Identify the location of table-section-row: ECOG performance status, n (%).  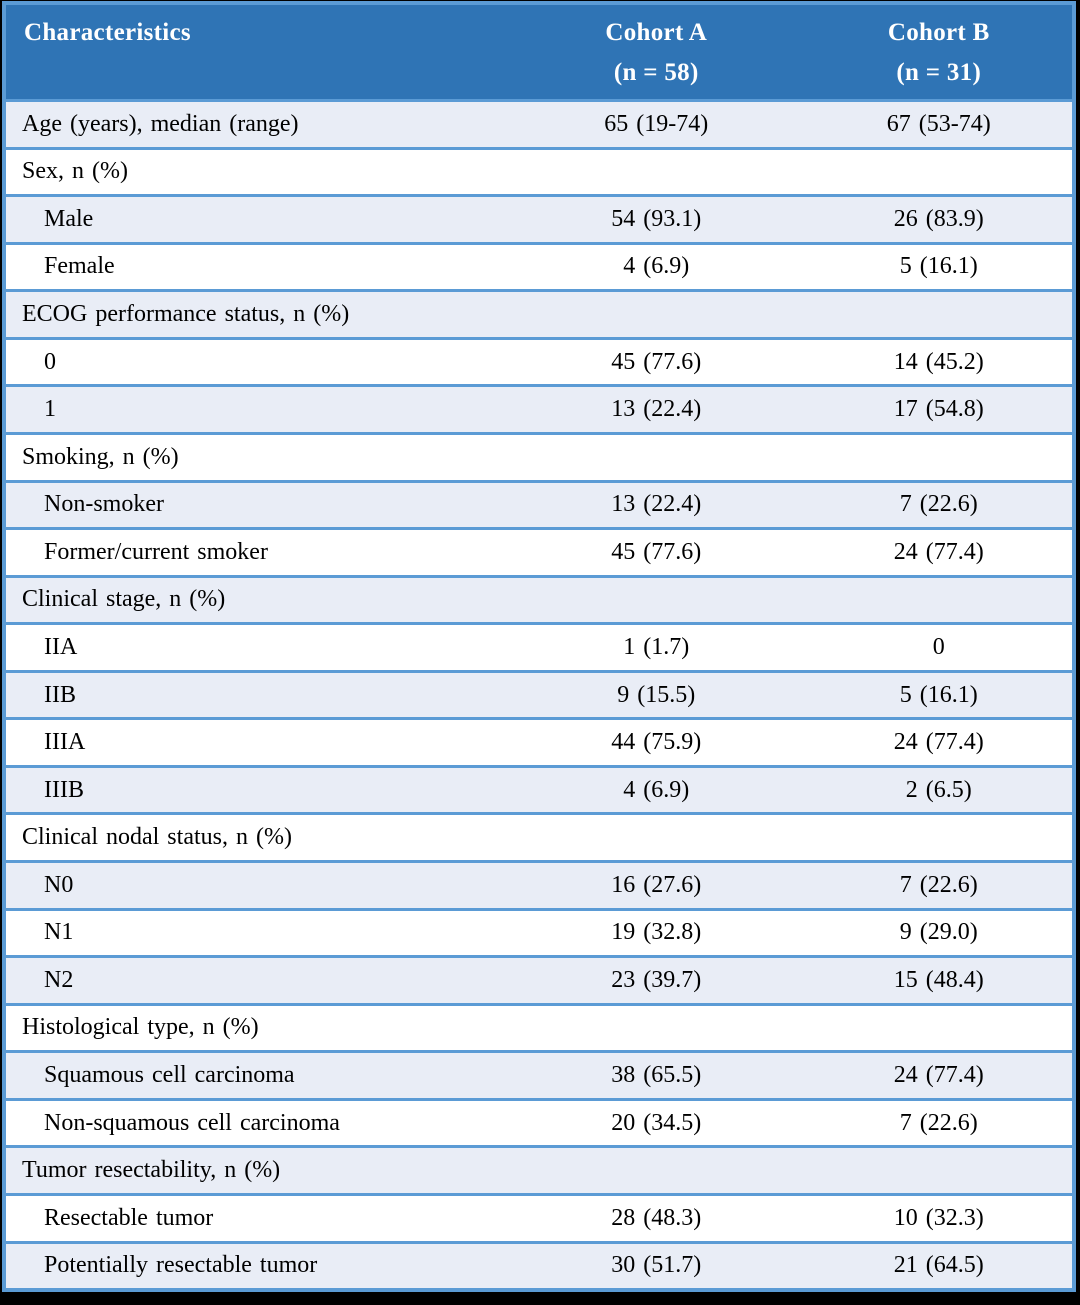
(539, 313).